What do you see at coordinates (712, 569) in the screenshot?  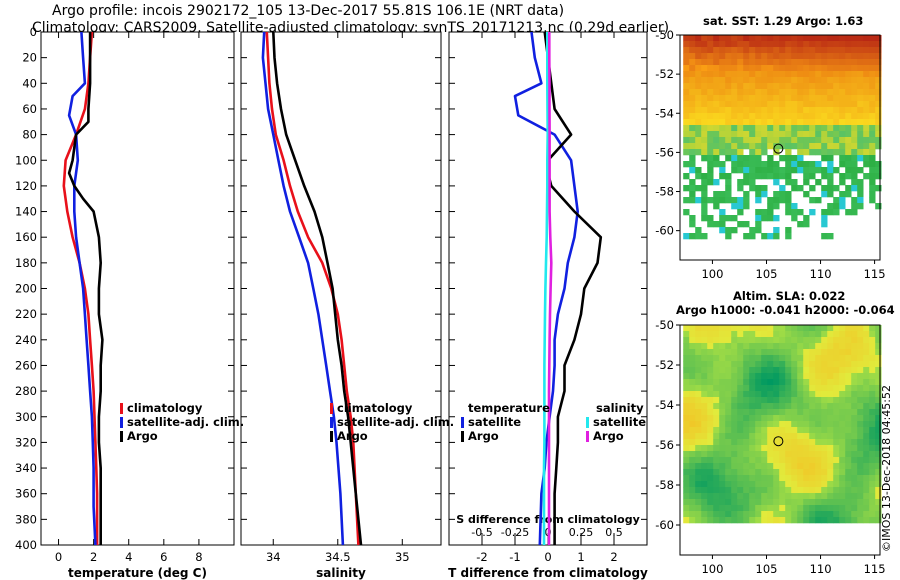 I see `sla_map-xtick-label: 100` at bounding box center [712, 569].